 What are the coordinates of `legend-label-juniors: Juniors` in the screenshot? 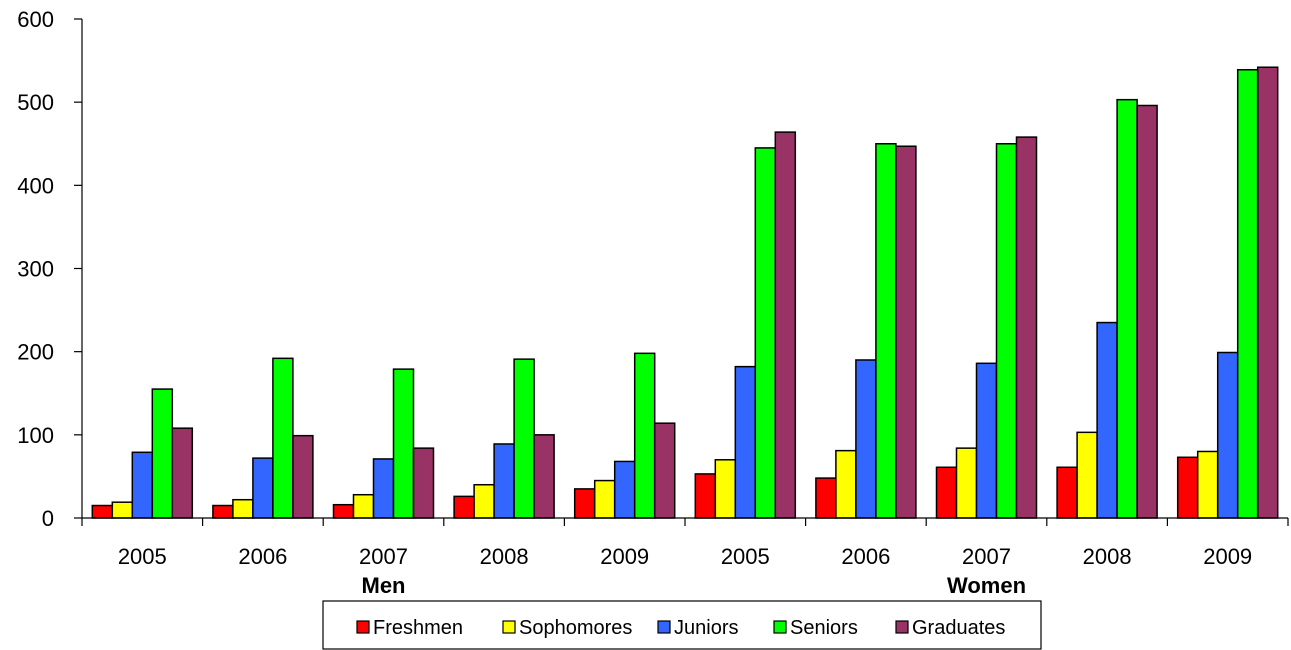 It's located at (706, 628).